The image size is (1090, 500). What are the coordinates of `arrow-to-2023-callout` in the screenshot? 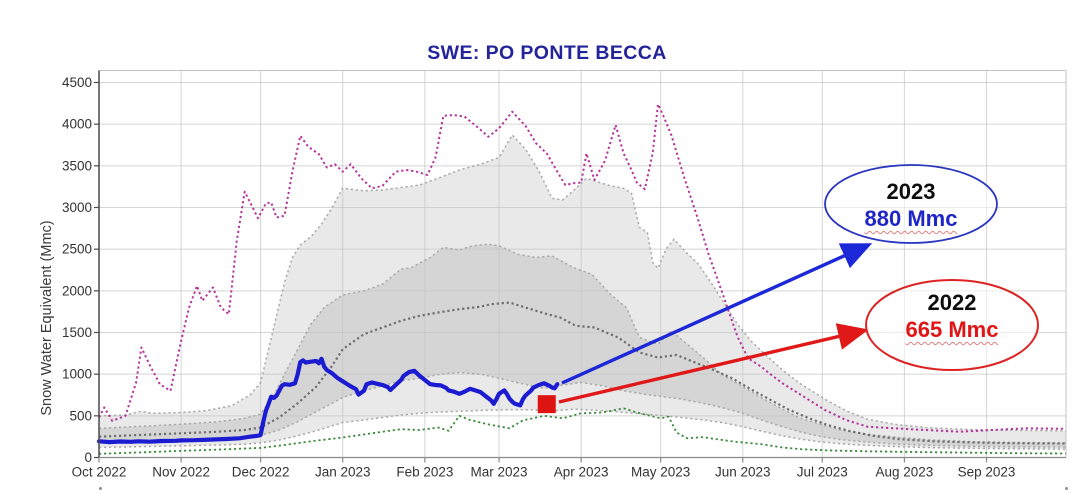 It's located at (717, 314).